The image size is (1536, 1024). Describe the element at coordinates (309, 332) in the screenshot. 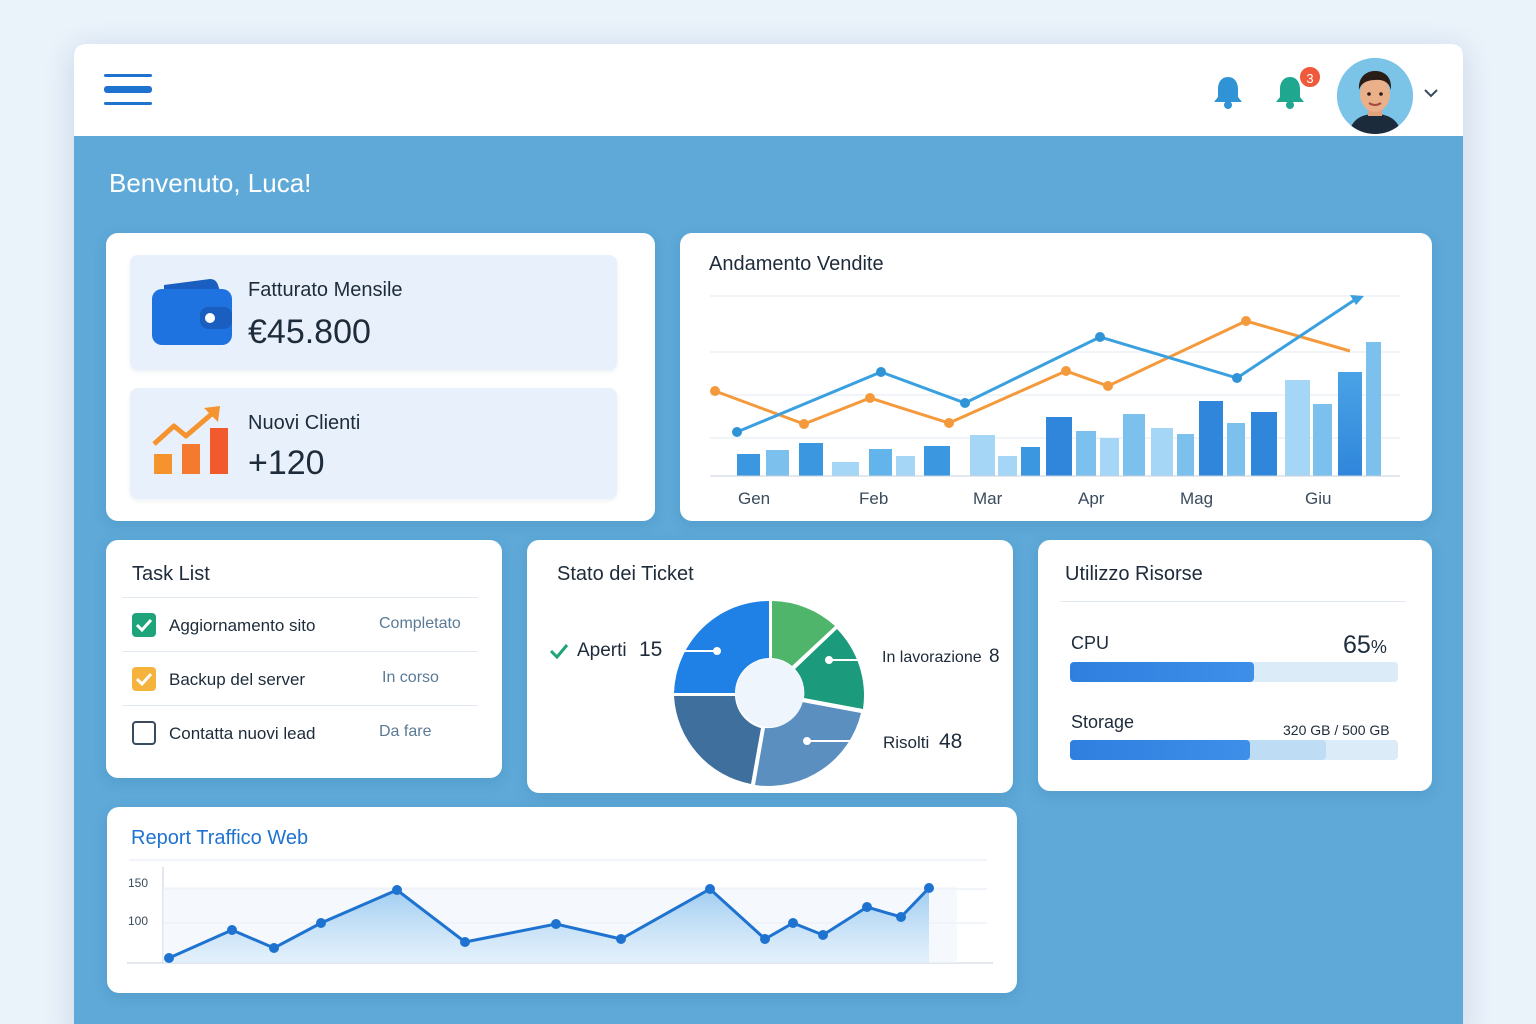

I see `kpi-revenue-value: €45.800` at that location.